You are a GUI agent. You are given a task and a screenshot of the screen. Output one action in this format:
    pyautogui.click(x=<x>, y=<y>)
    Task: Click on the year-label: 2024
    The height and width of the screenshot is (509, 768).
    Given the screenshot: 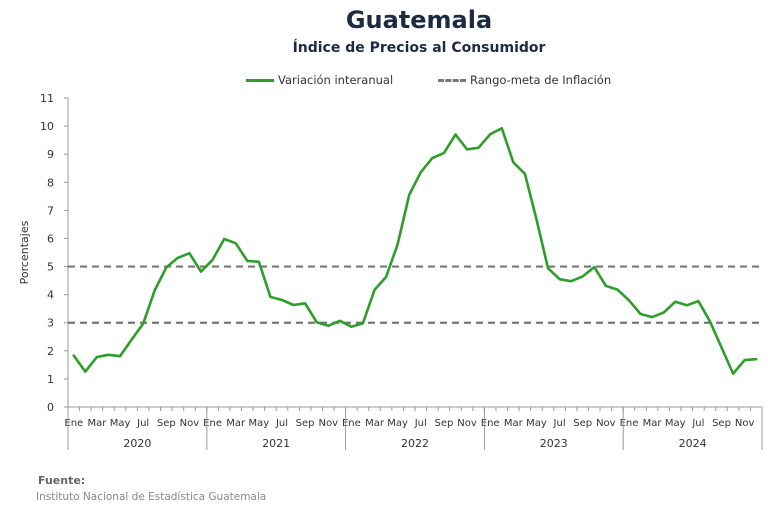 What is the action you would take?
    pyautogui.click(x=693, y=443)
    